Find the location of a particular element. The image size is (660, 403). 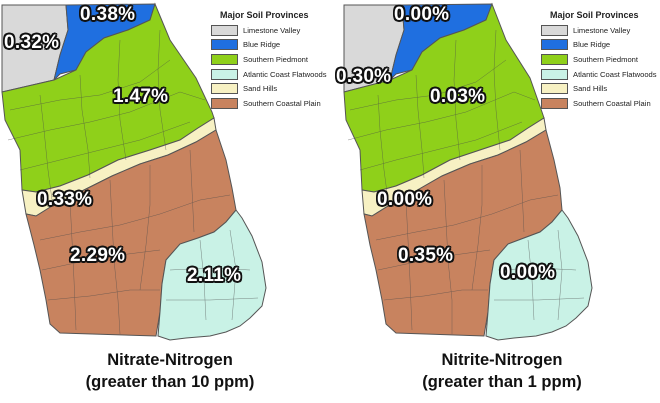

value-sand-hills: 0.33% is located at coordinates (65, 199).